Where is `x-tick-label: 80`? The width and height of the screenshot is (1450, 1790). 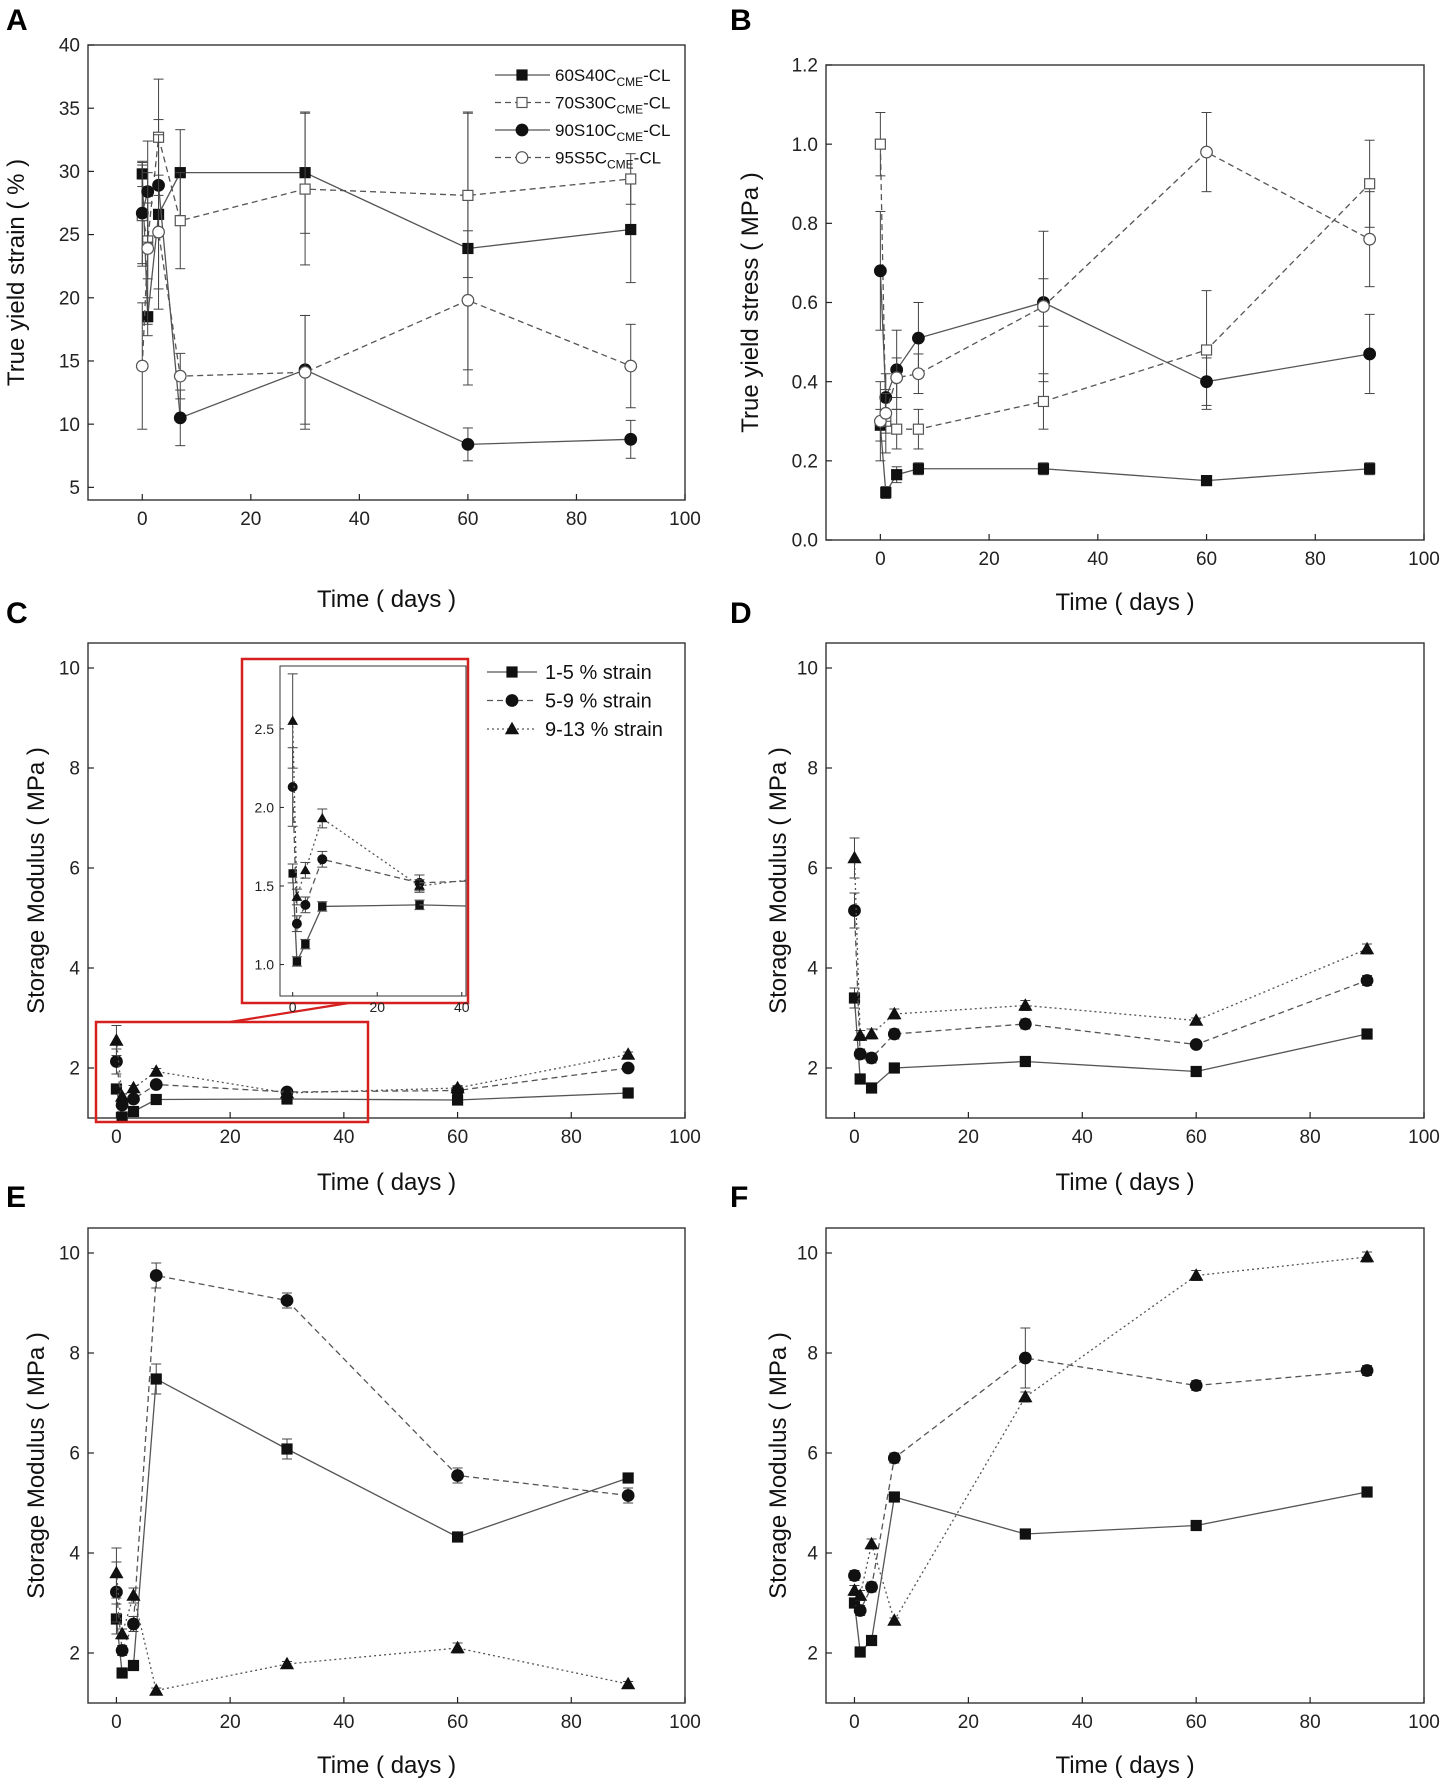 x-tick-label: 80 is located at coordinates (571, 1722).